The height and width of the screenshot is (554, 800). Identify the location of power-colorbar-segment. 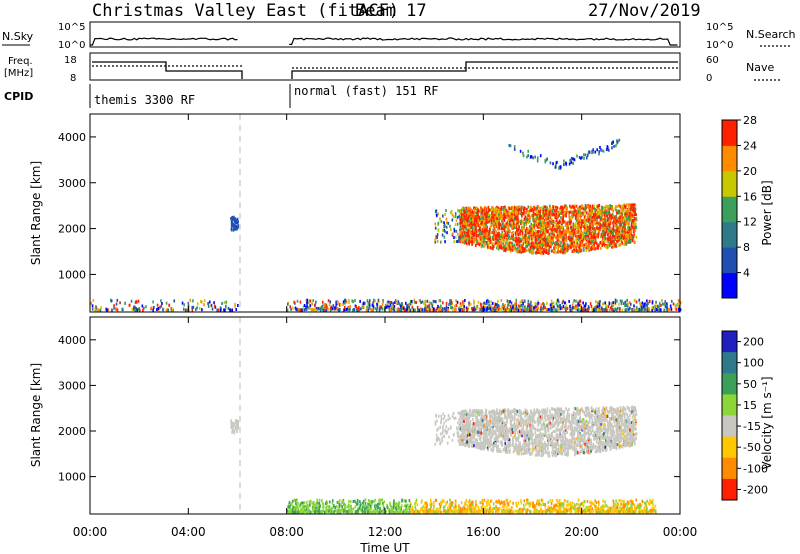
(729, 285).